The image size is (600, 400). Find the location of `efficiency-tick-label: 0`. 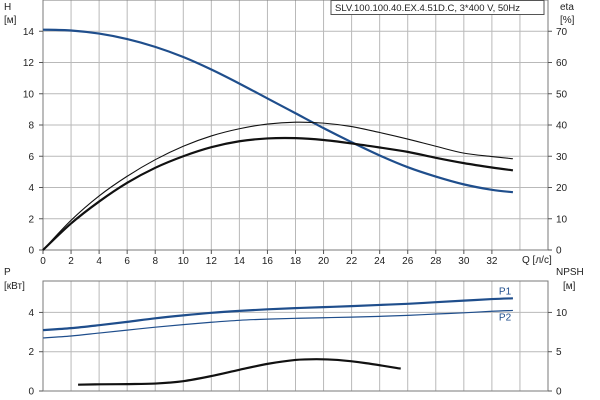

efficiency-tick-label: 0 is located at coordinates (559, 251).